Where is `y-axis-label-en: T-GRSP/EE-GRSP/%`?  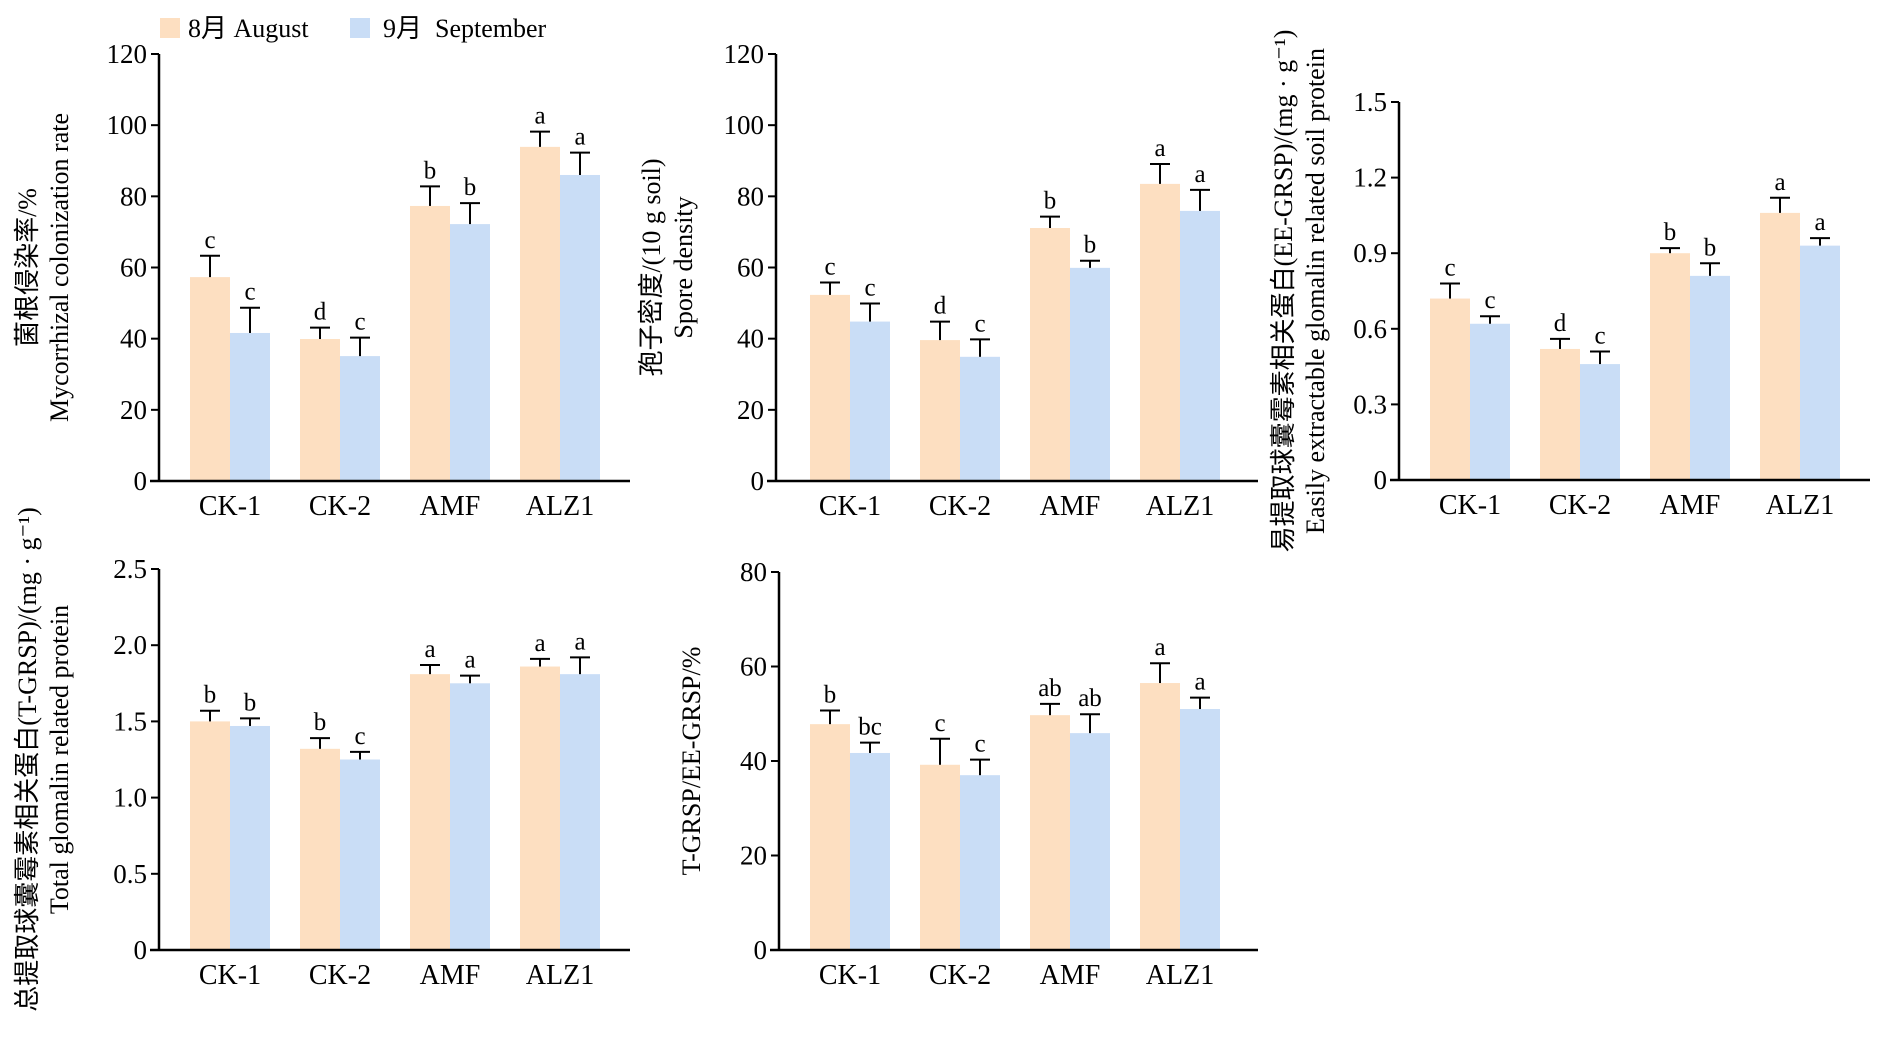
y-axis-label-en: T-GRSP/EE-GRSP/% is located at coordinates (691, 761).